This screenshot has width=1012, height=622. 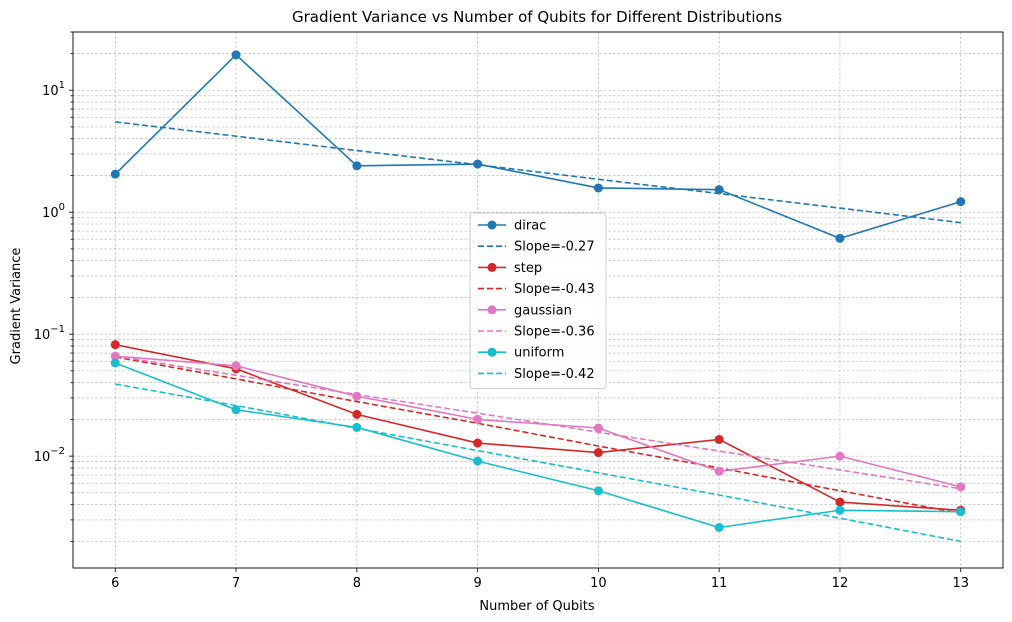 What do you see at coordinates (554, 247) in the screenshot?
I see `legend-label: Slope=-0.27` at bounding box center [554, 247].